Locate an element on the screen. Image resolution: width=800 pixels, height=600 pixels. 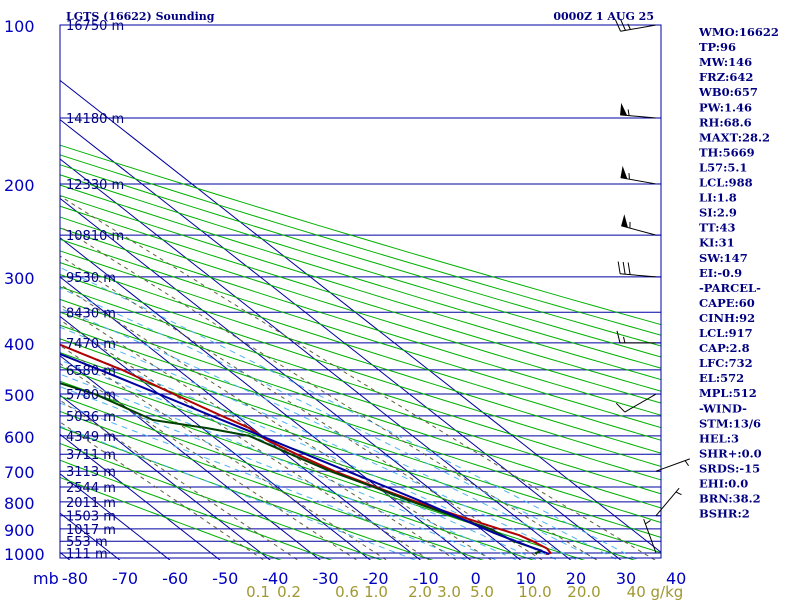
index-item-11: LI:1.8 is located at coordinates (718, 198).